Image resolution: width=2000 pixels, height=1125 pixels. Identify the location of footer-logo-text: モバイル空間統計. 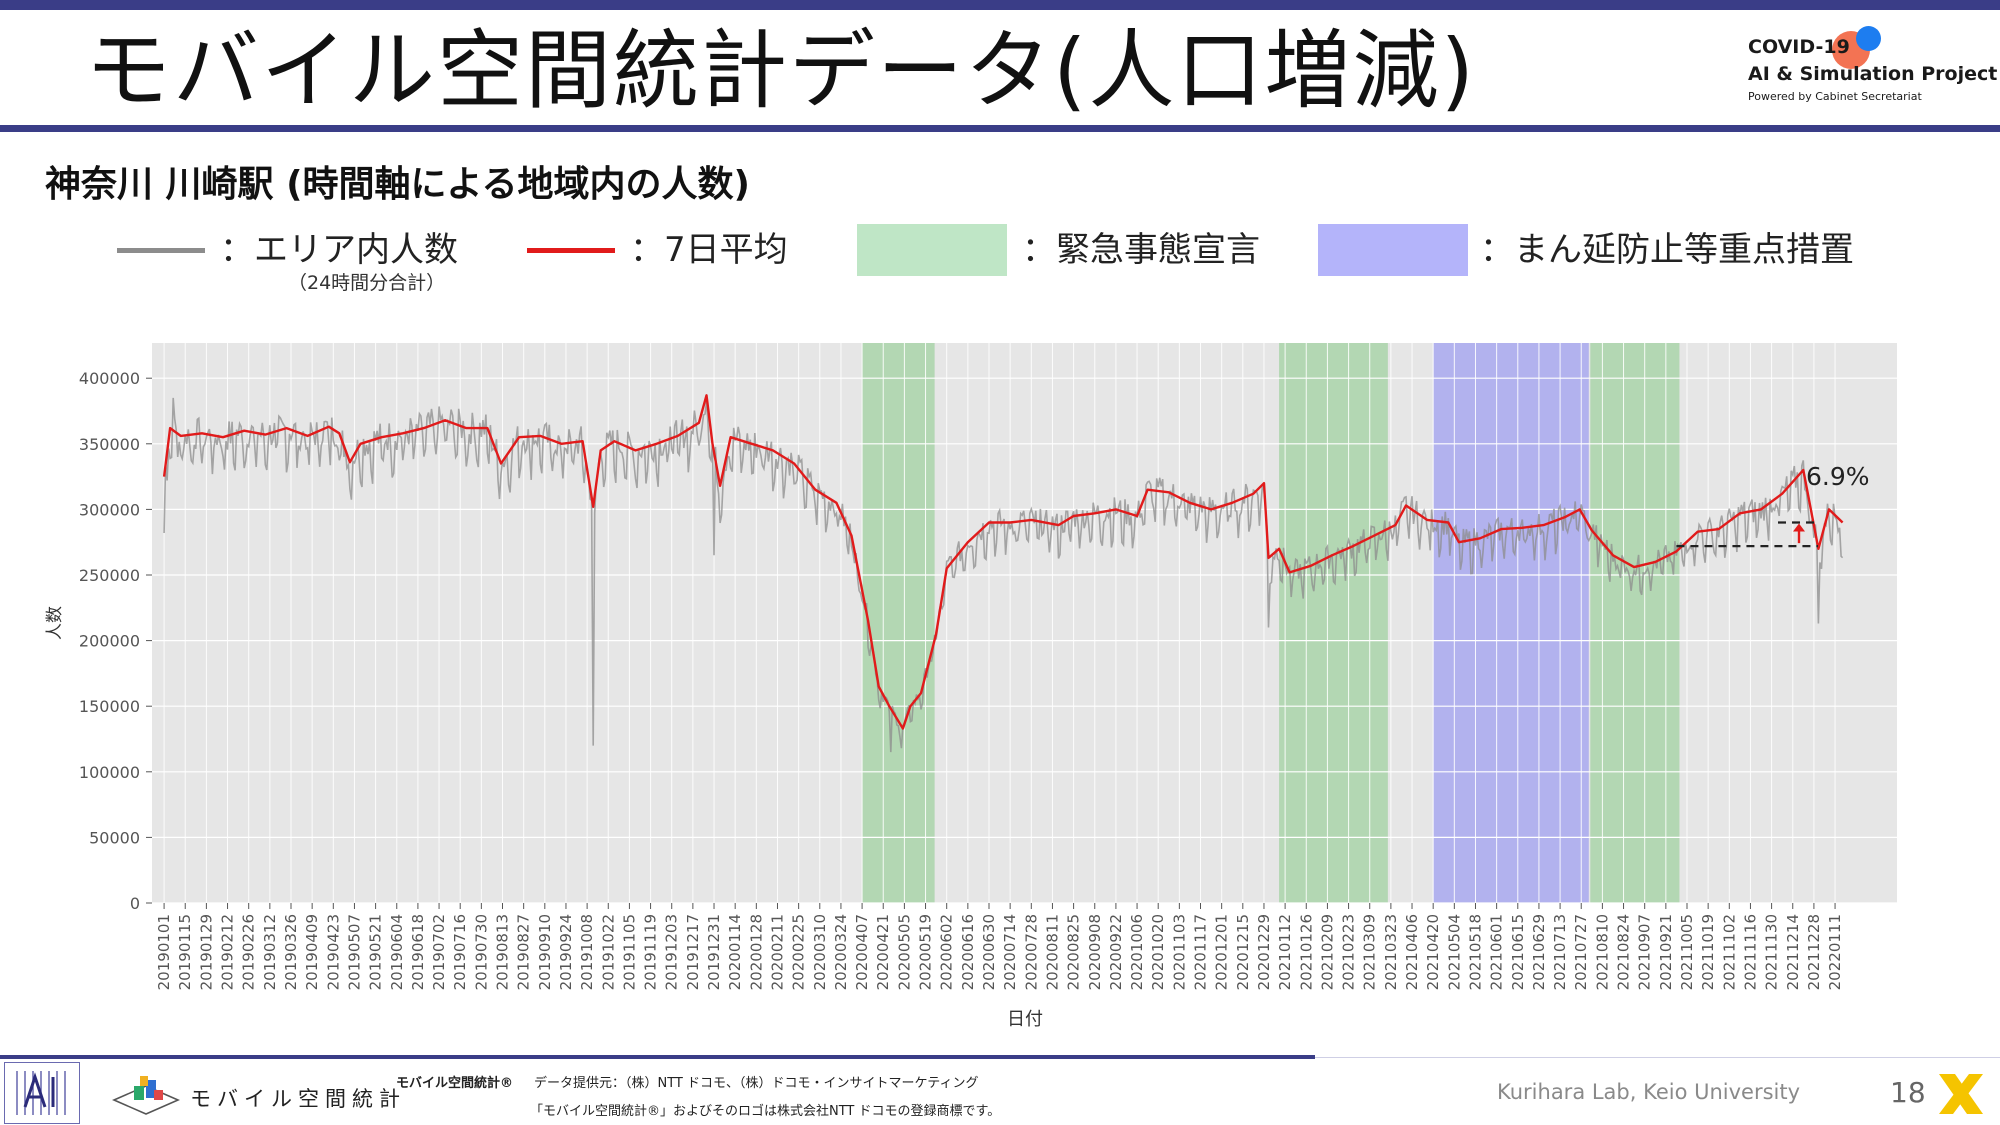
(298, 1099).